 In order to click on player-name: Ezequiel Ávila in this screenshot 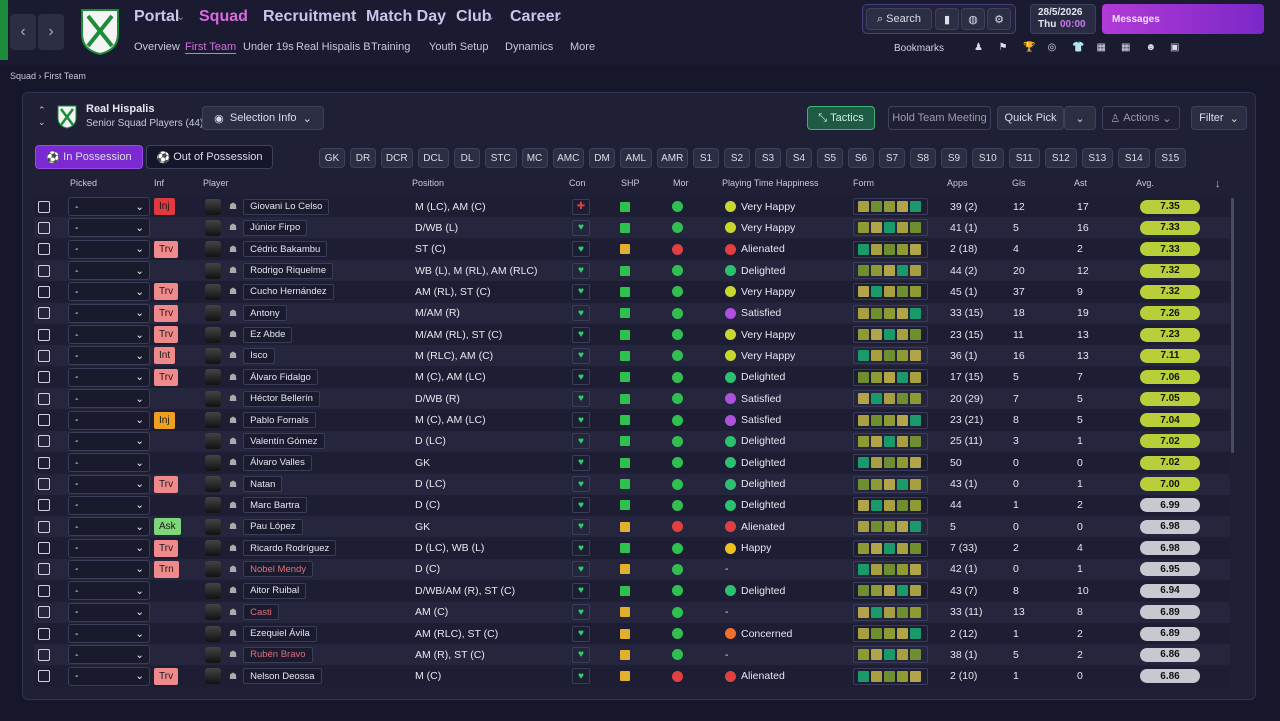, I will do `click(280, 633)`.